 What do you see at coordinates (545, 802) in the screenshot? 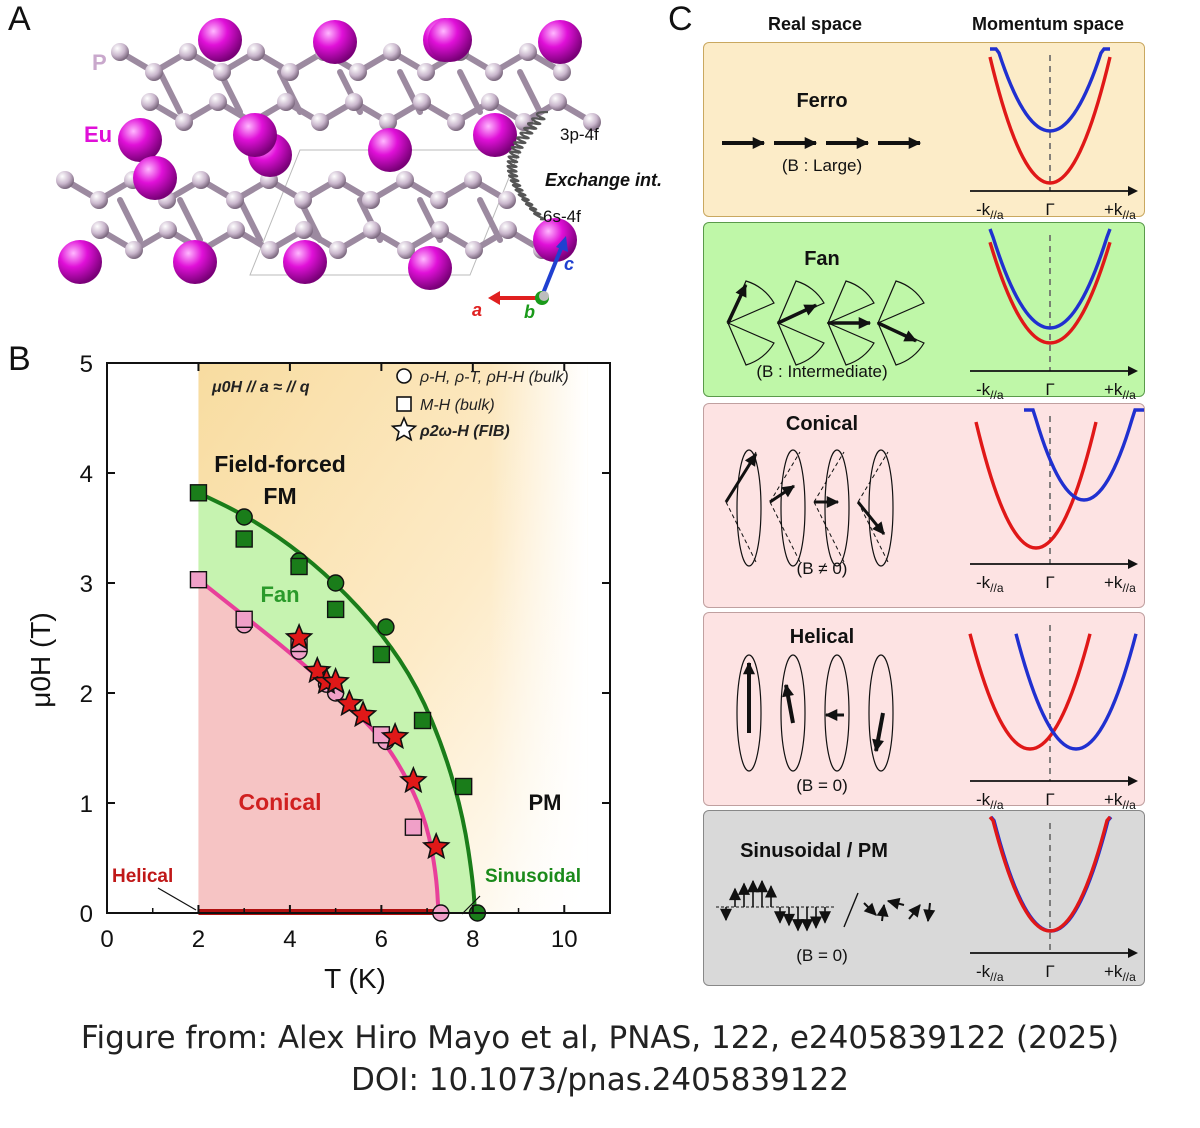
I see `region-label-pm: PM` at bounding box center [545, 802].